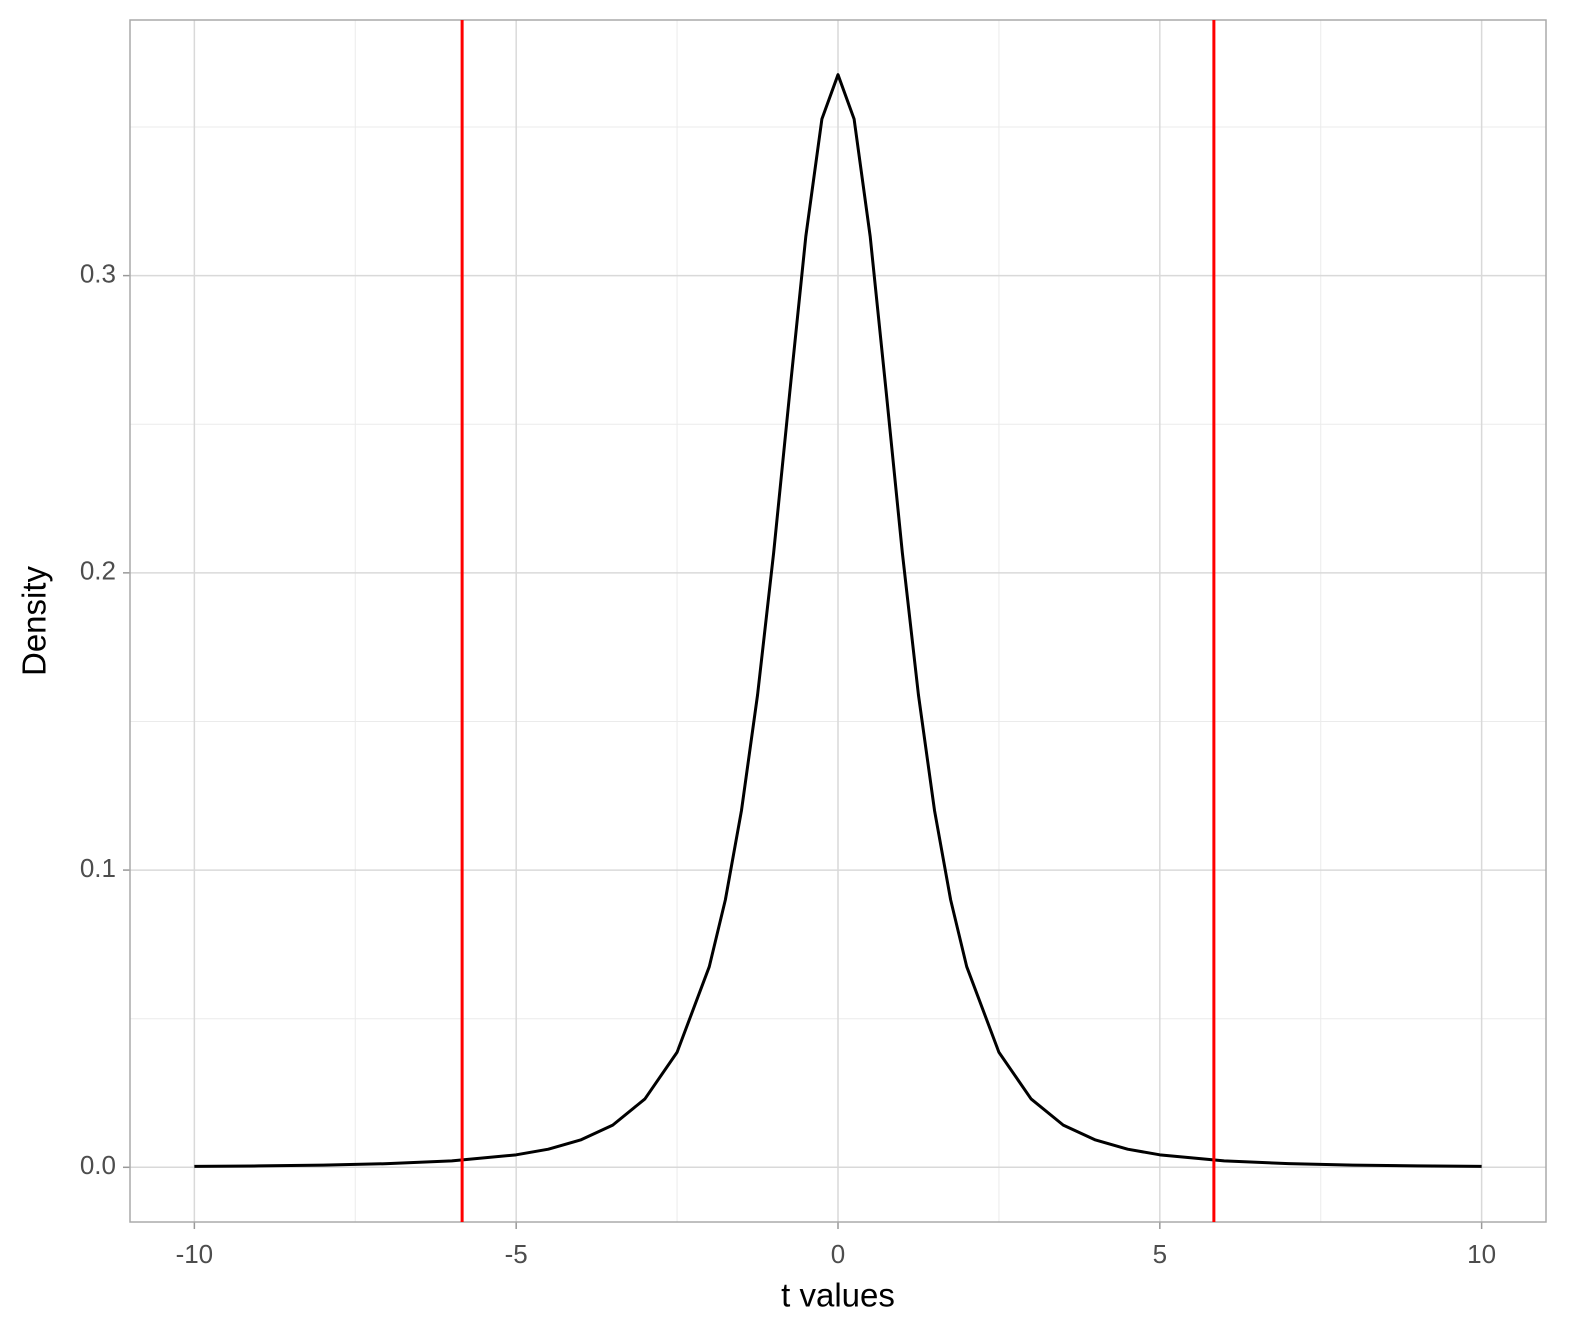 Image resolution: width=1574 pixels, height=1344 pixels. Describe the element at coordinates (98, 868) in the screenshot. I see `y-tick-label: 0.1` at that location.